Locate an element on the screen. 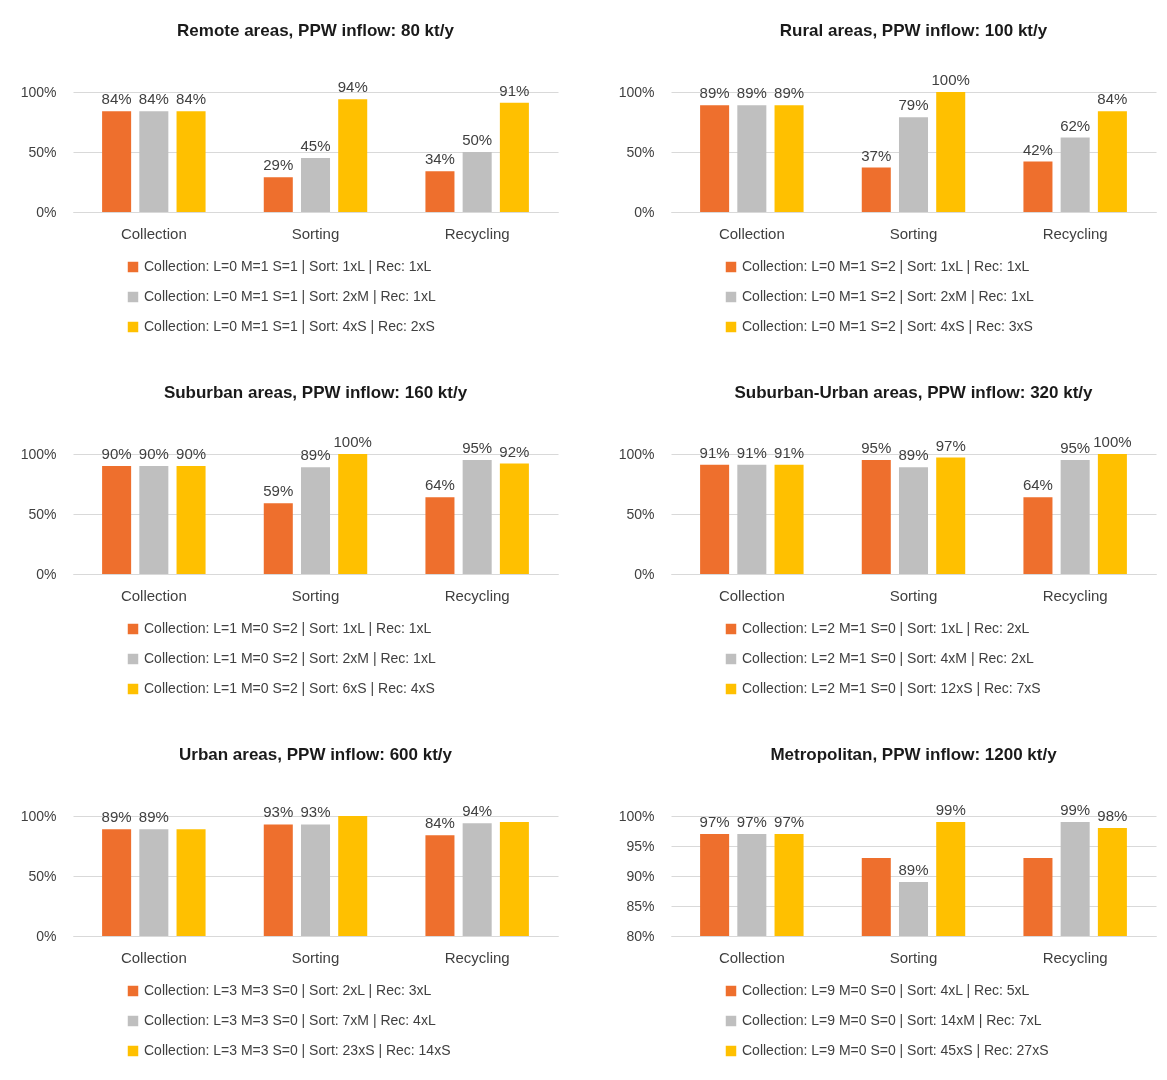 This screenshot has width=1167, height=1080. legend-label: Collection: L=0 M=1 S=2 | Sort: 4xS | Rec: 3xS is located at coordinates (887, 326).